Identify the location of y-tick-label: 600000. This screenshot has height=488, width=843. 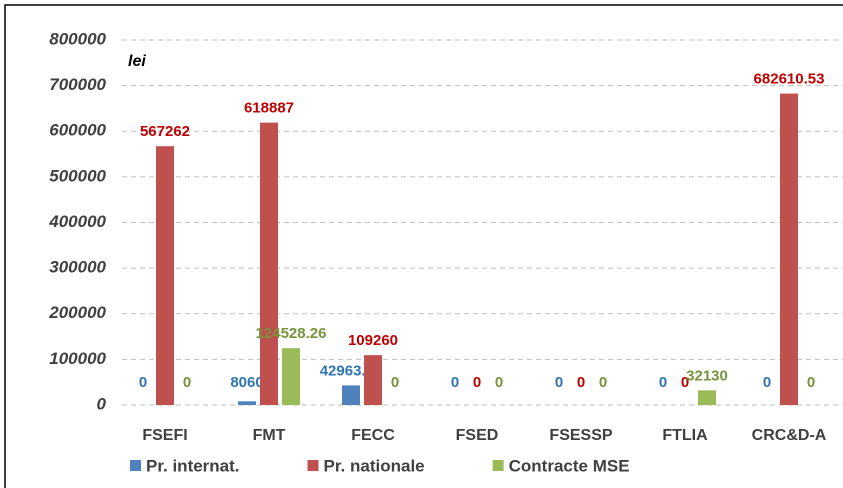
(77, 130).